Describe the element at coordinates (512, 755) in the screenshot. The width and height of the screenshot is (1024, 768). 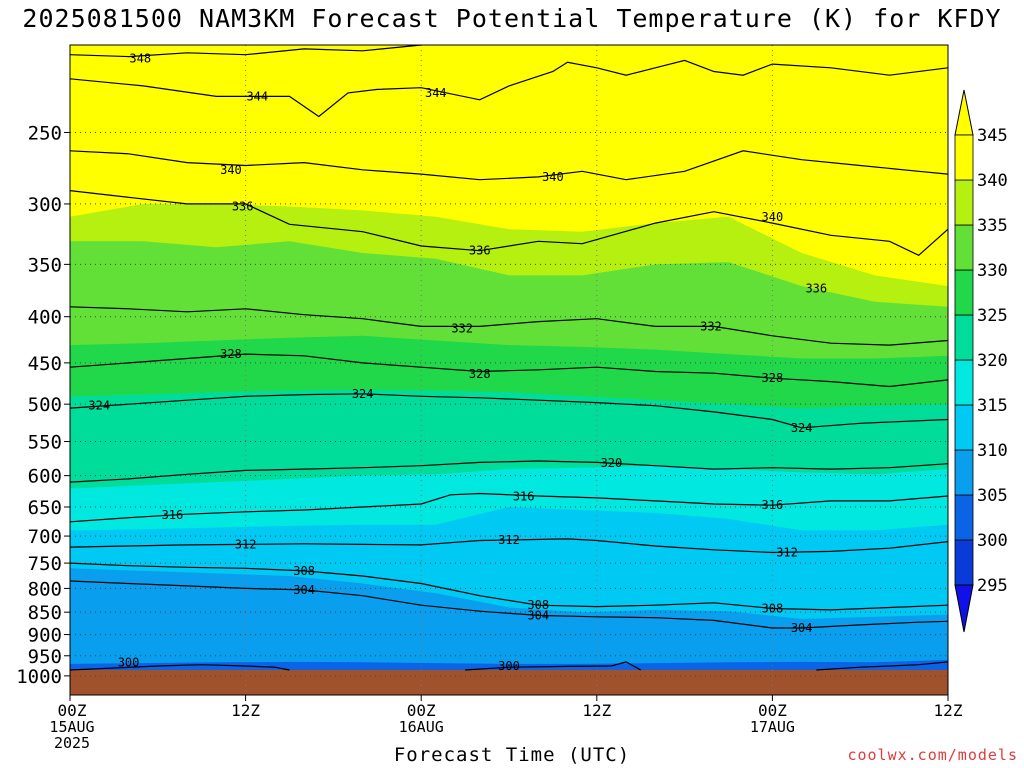
I see `x-axis-label: Forecast Time (UTC)` at that location.